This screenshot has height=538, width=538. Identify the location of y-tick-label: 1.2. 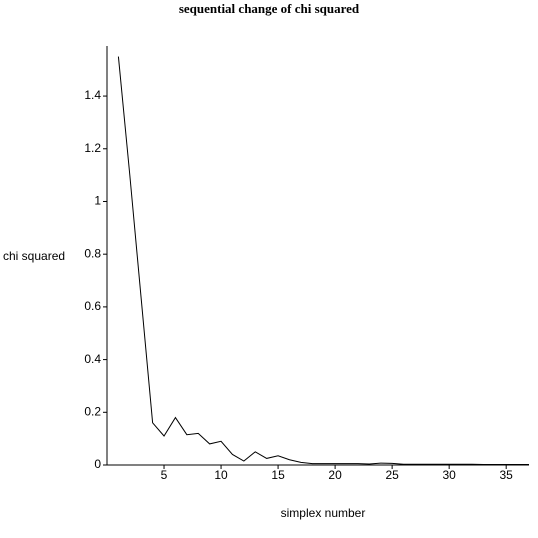
(92, 148).